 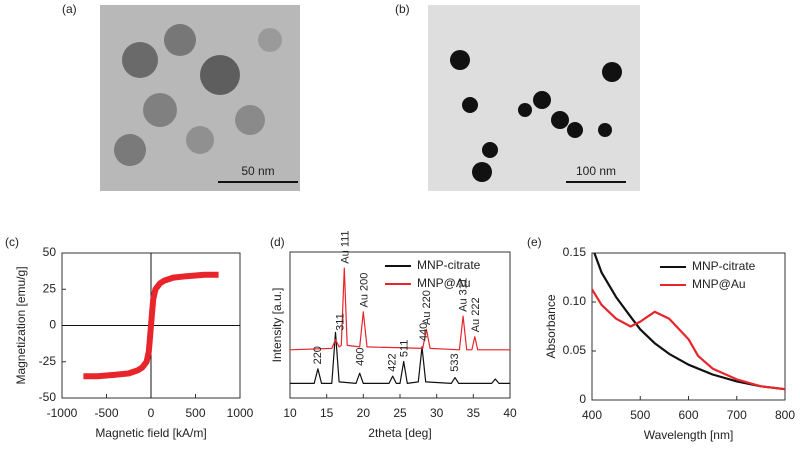 I want to click on x-tick-label: 20, so click(x=364, y=413).